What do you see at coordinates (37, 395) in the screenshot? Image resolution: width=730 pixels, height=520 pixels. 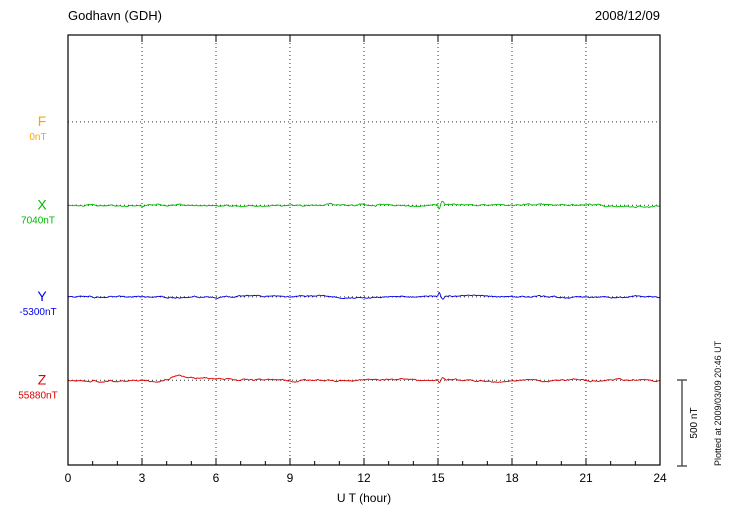 I see `series-offset-Z: 55880nT` at bounding box center [37, 395].